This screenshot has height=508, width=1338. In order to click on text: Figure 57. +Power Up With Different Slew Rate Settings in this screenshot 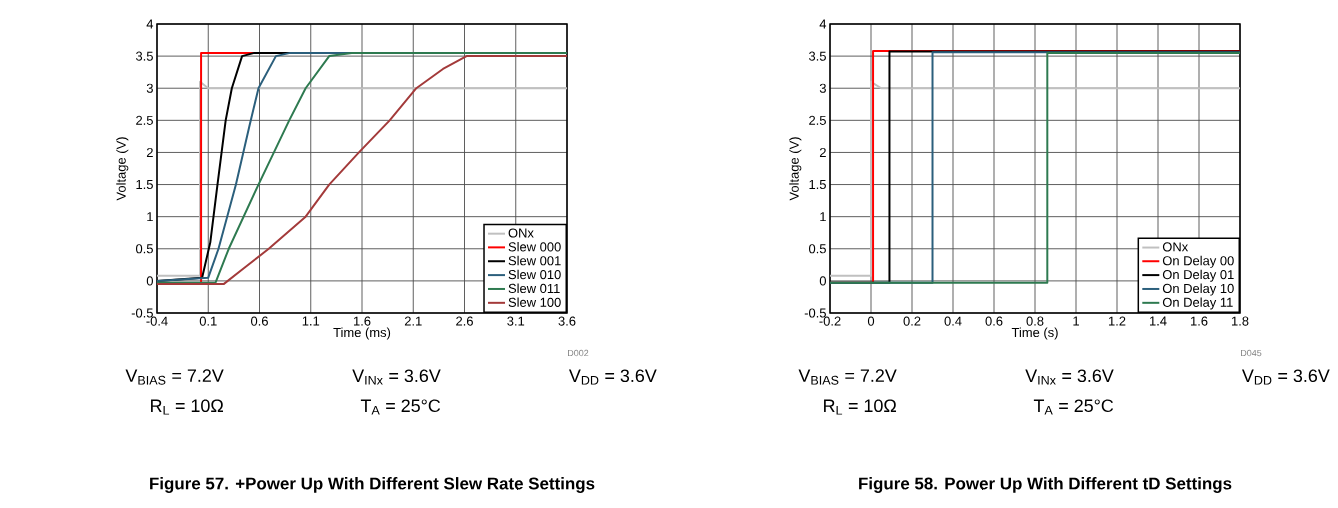, I will do `click(372, 485)`.